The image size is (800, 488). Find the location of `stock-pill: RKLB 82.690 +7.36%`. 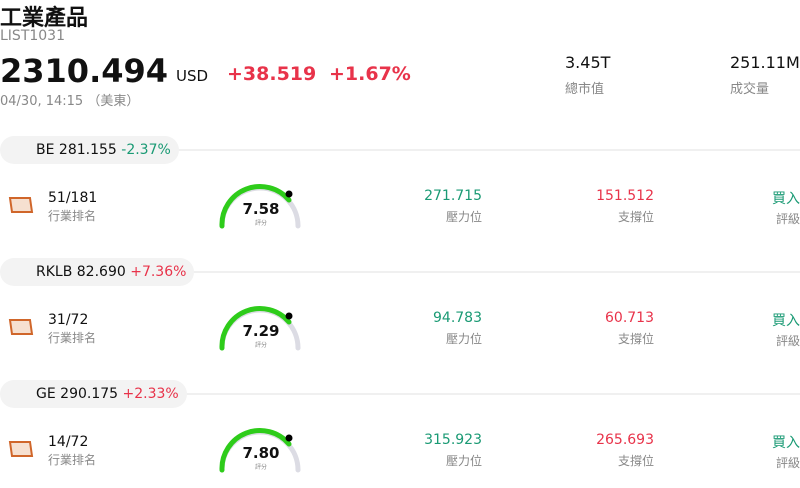

stock-pill: RKLB 82.690 +7.36% is located at coordinates (97, 272).